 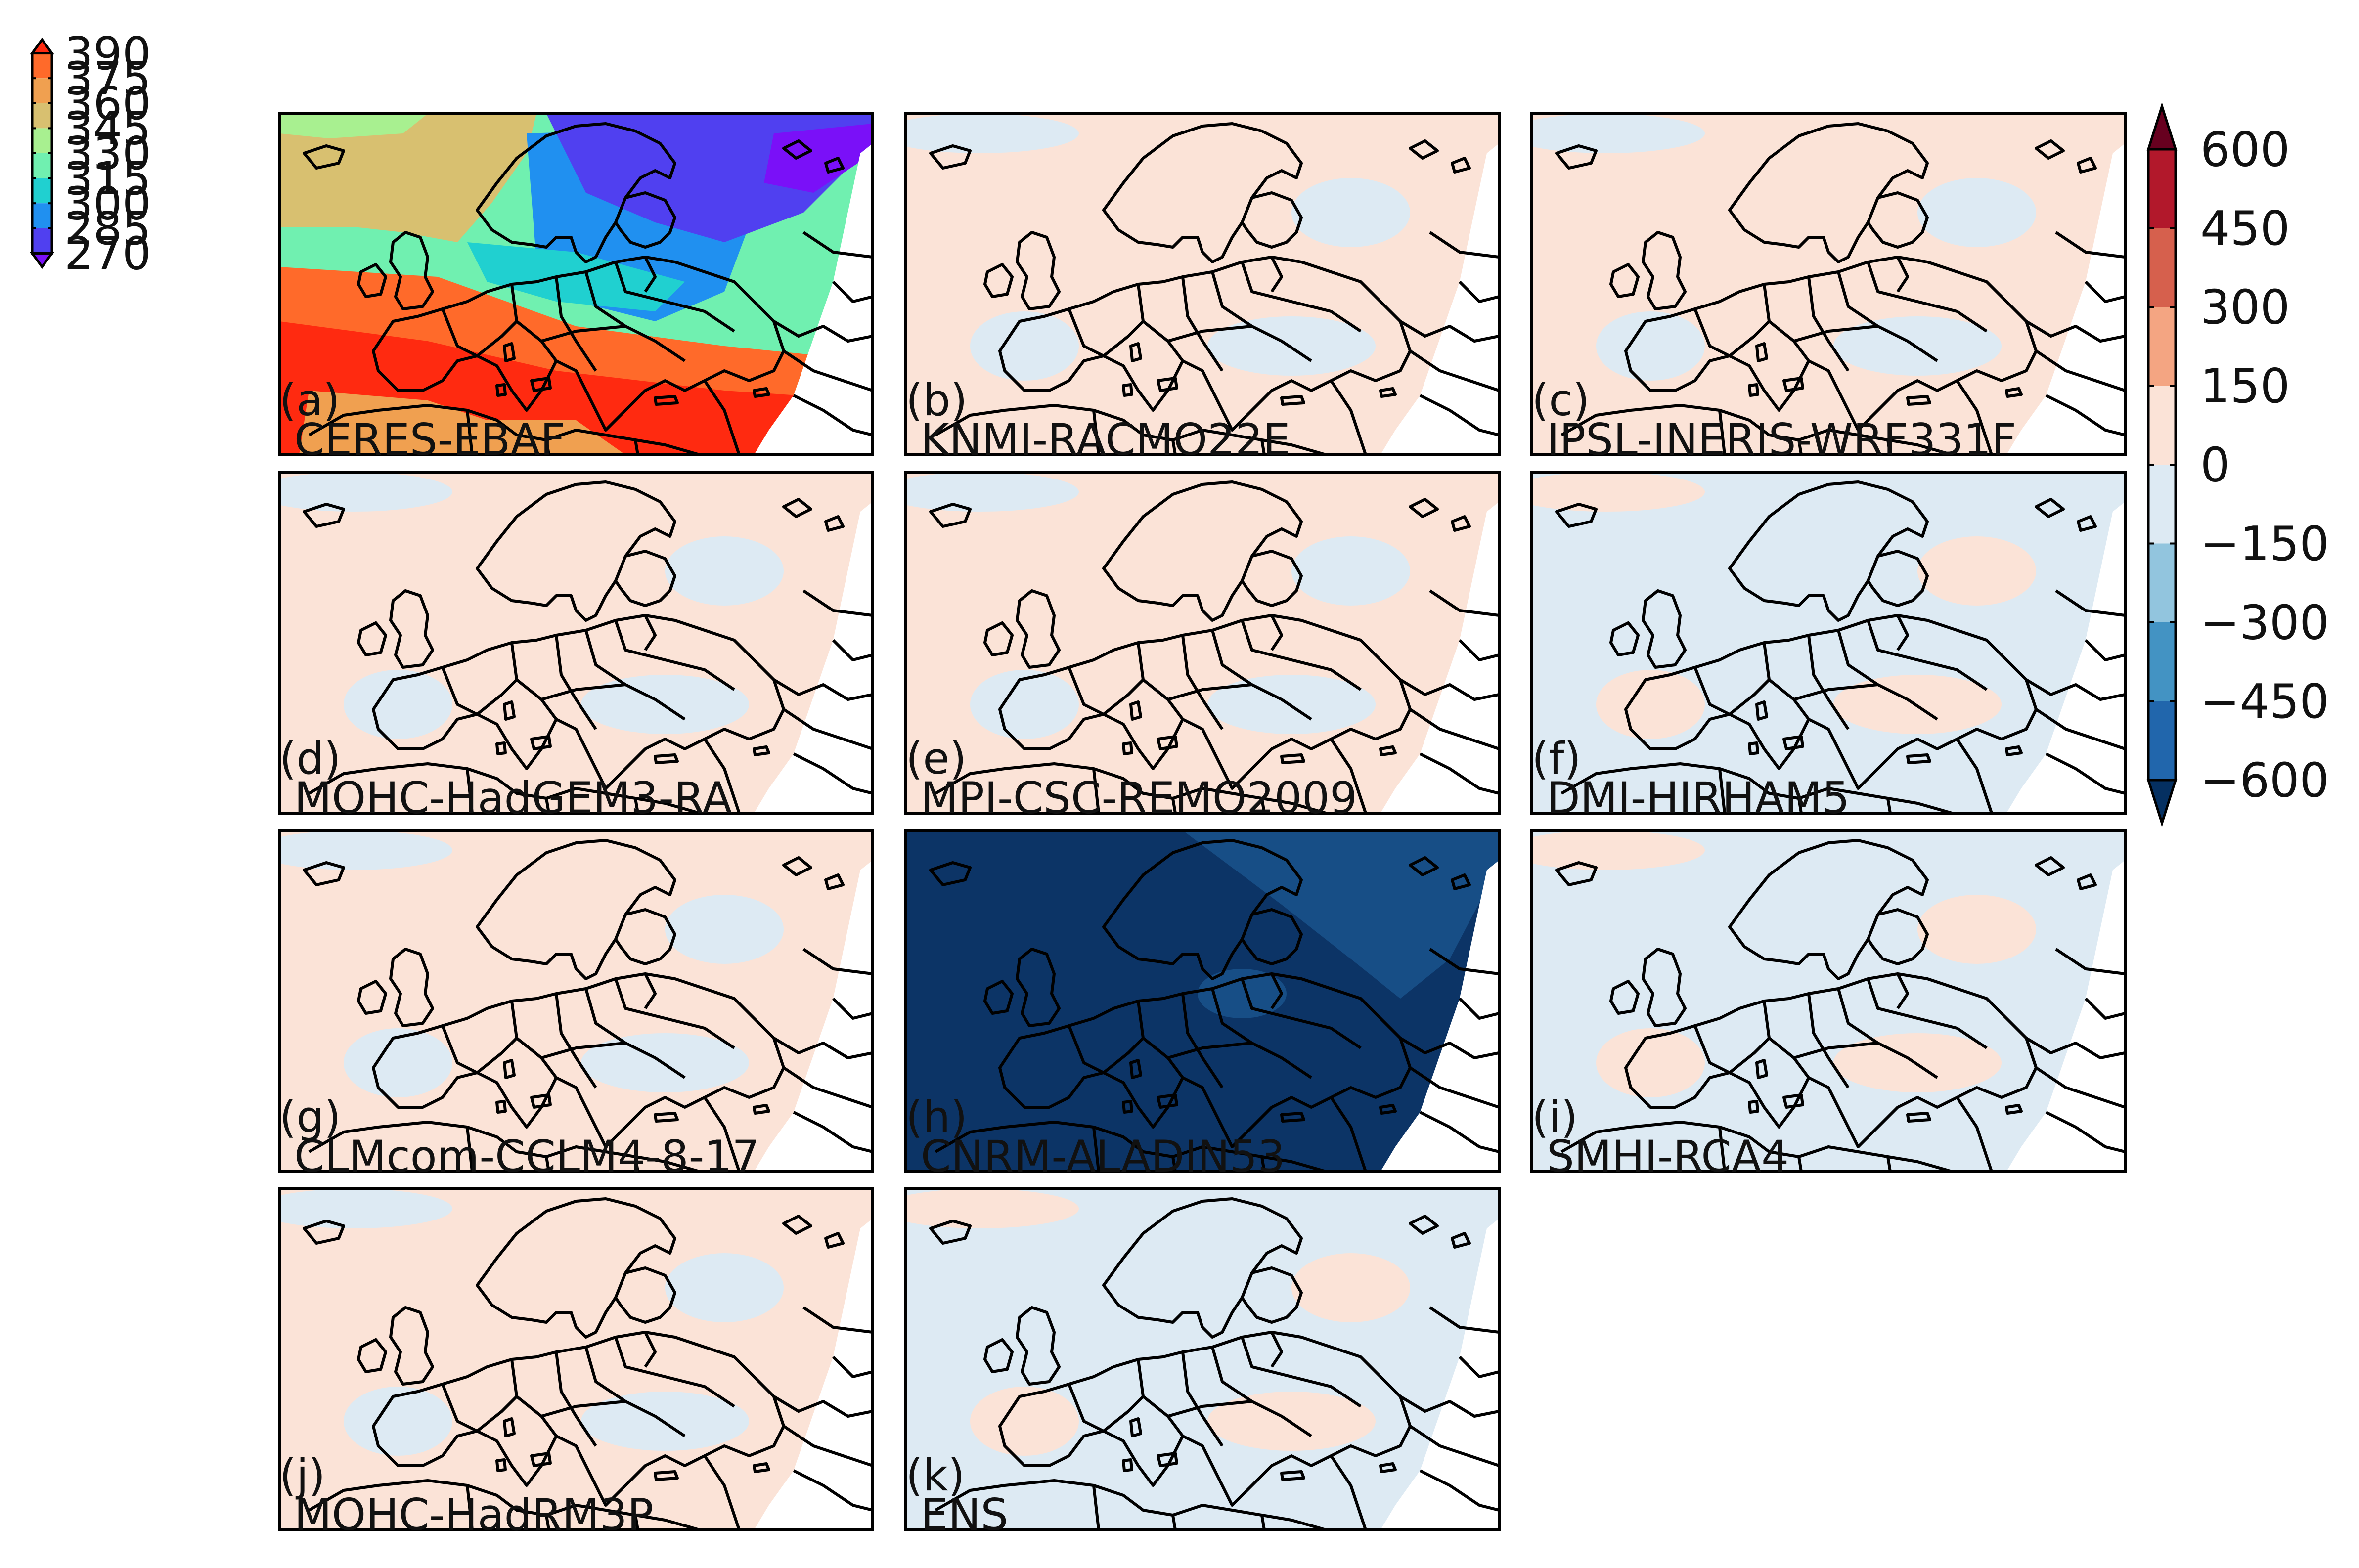 I want to click on panel-letter-e: (e), so click(x=936, y=758).